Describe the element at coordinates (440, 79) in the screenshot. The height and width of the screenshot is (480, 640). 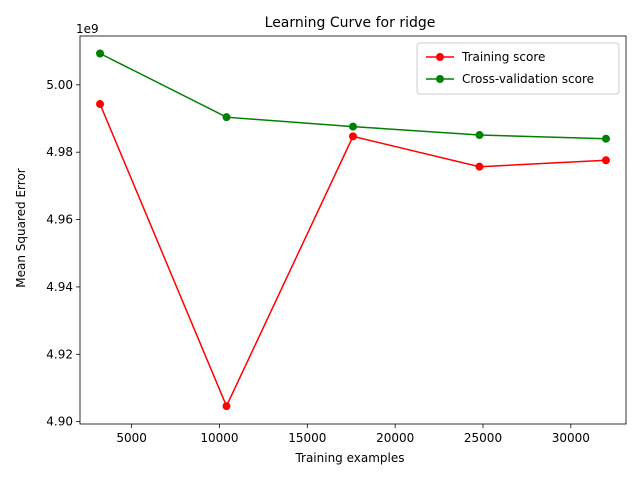
I see `legend-marker-cross-validation` at that location.